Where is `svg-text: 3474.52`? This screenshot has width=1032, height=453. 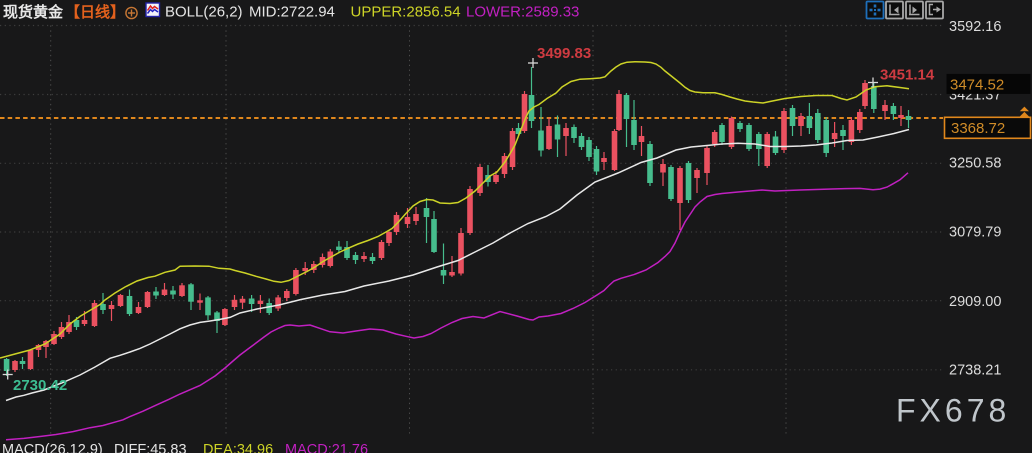
svg-text: 3474.52 is located at coordinates (977, 84).